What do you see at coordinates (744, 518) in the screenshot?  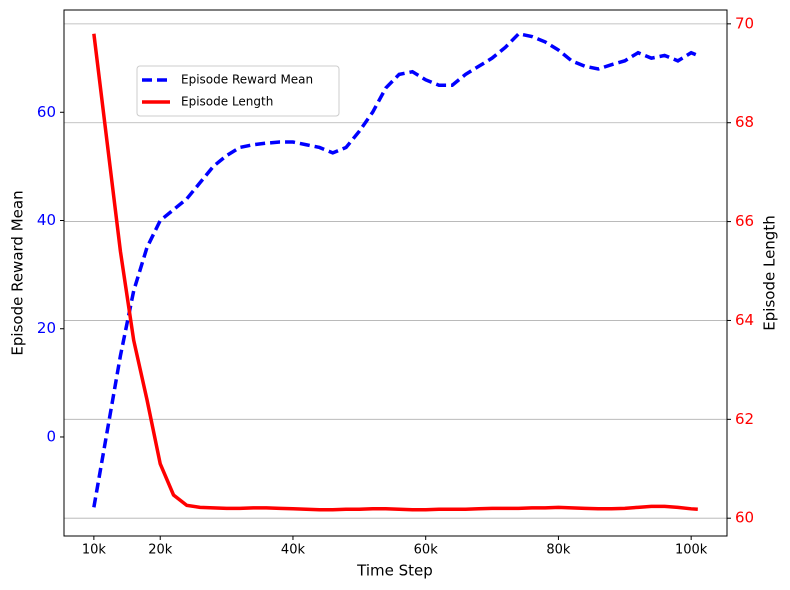 I see `y2-tick-label: 60` at bounding box center [744, 518].